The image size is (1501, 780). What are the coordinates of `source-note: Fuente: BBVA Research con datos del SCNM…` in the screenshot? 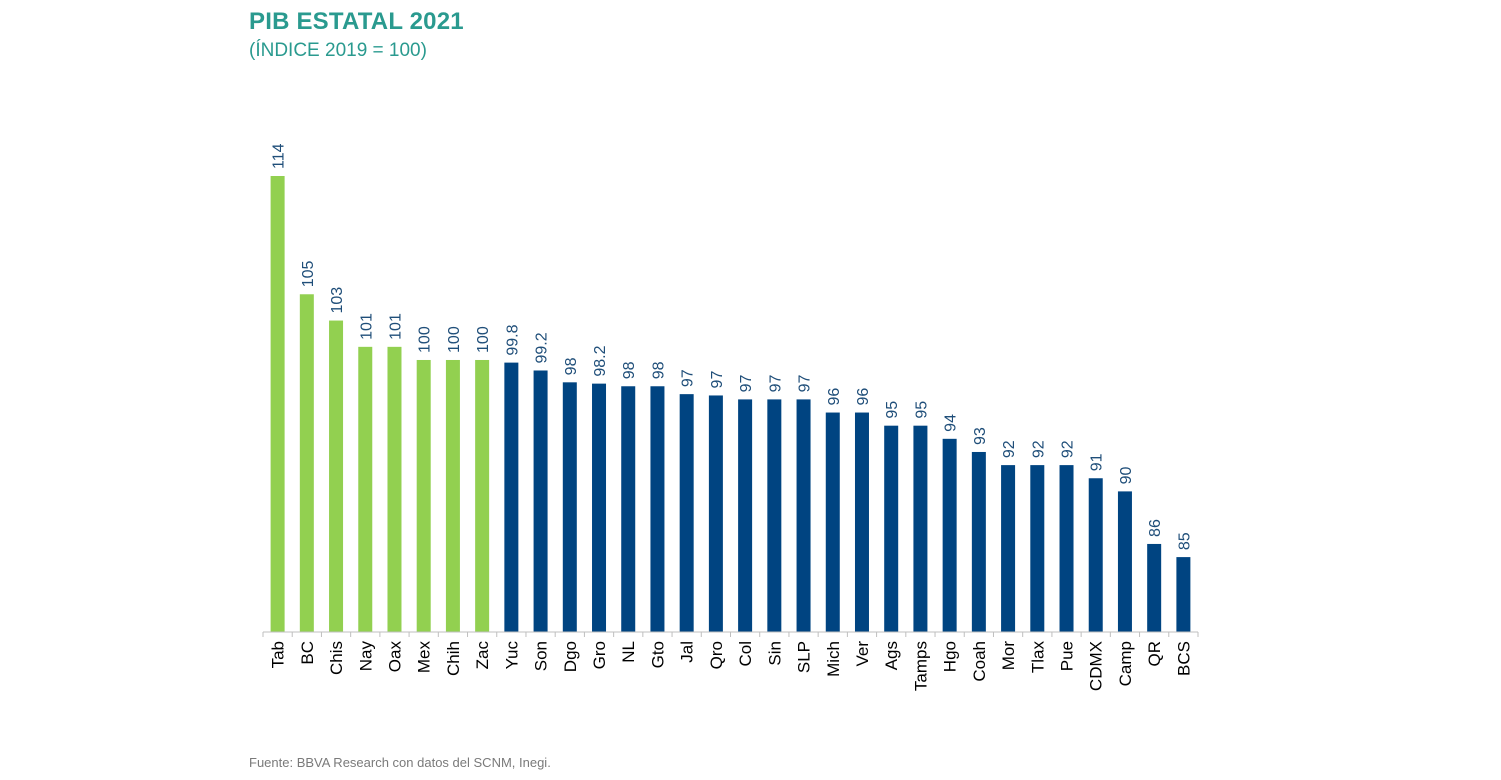 It's located at (400, 762).